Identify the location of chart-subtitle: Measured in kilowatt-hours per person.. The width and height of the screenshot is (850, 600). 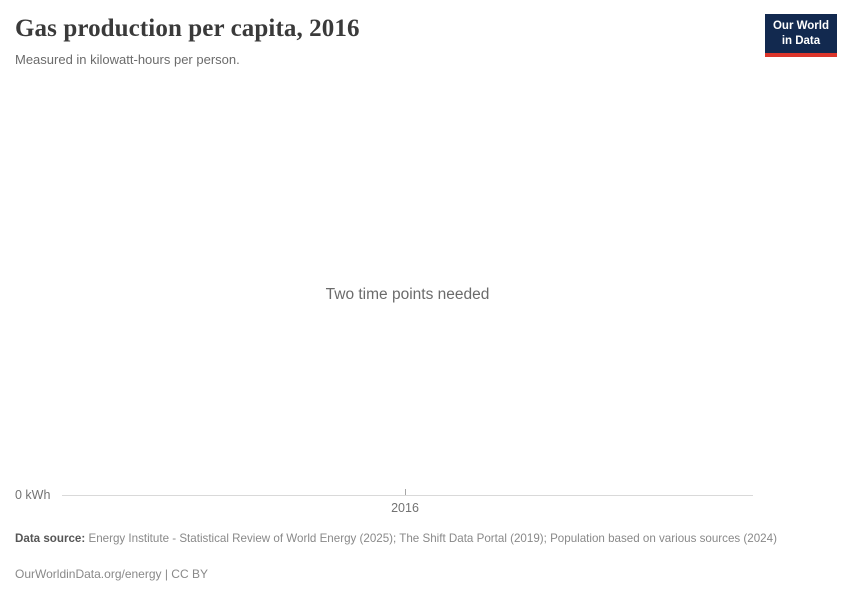
(127, 59).